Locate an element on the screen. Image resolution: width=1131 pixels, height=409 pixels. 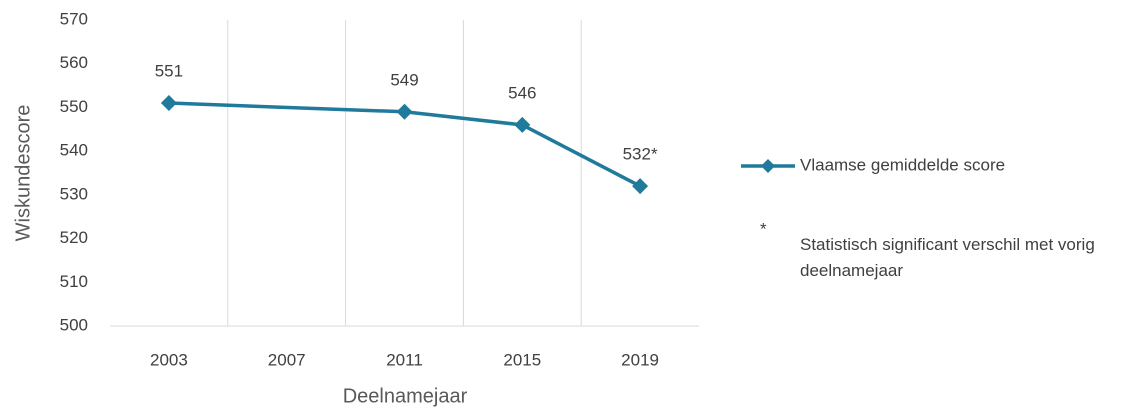
y-tick-label: 530 is located at coordinates (74, 193).